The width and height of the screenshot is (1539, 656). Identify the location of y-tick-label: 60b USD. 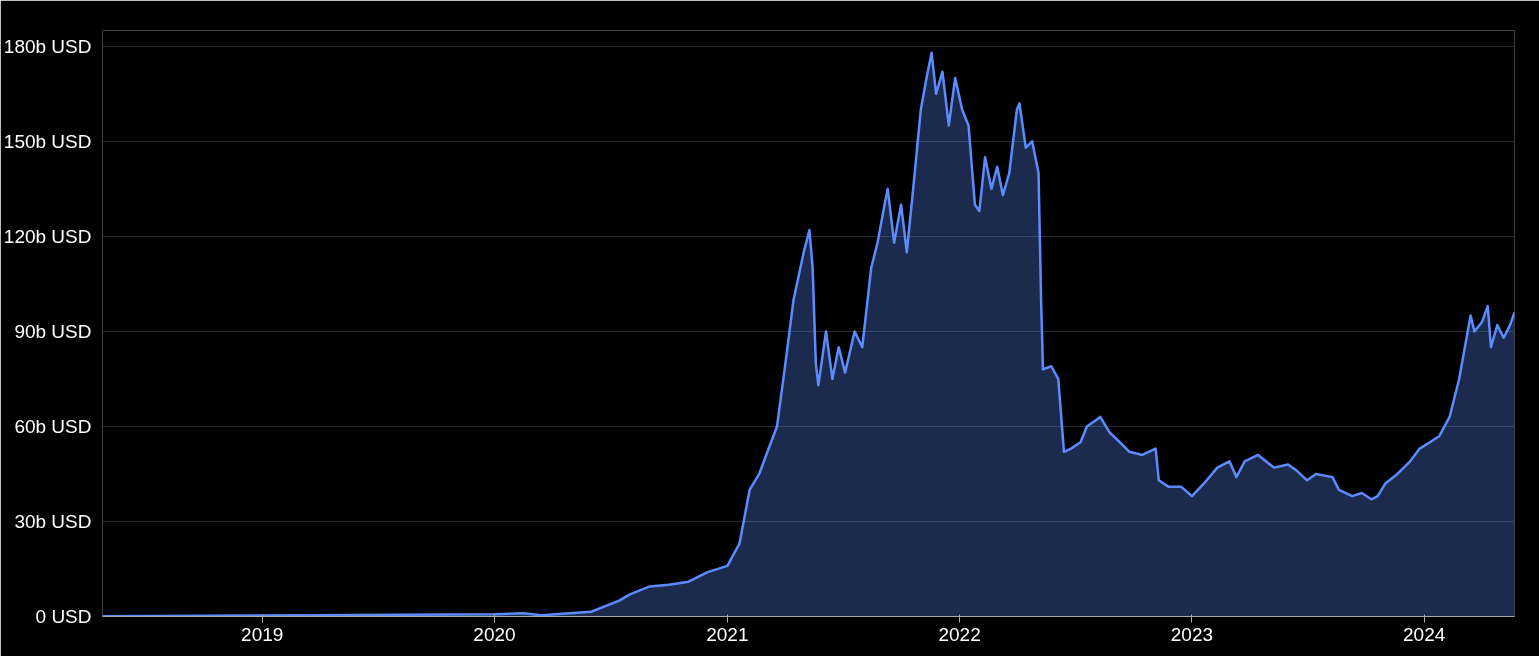
(53, 426).